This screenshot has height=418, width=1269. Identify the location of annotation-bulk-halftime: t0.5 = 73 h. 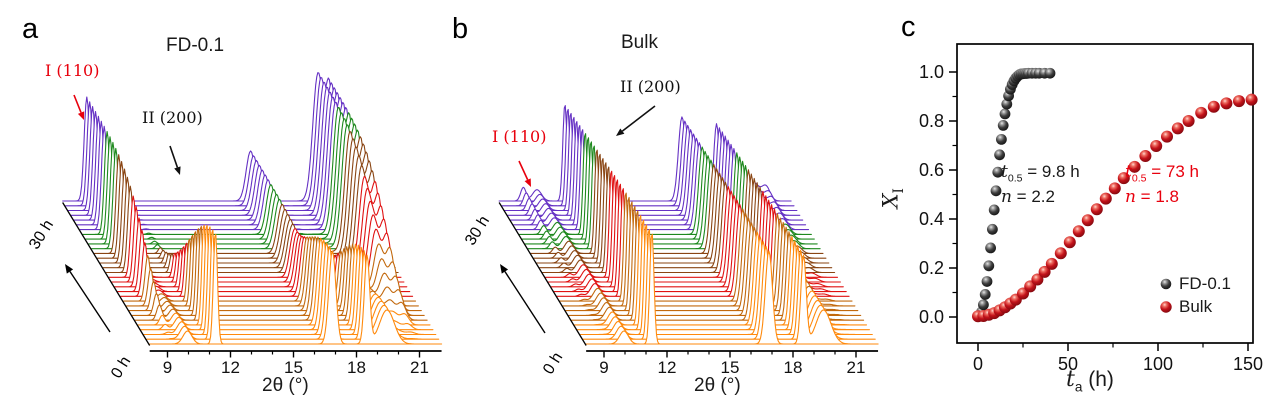
(1162, 173).